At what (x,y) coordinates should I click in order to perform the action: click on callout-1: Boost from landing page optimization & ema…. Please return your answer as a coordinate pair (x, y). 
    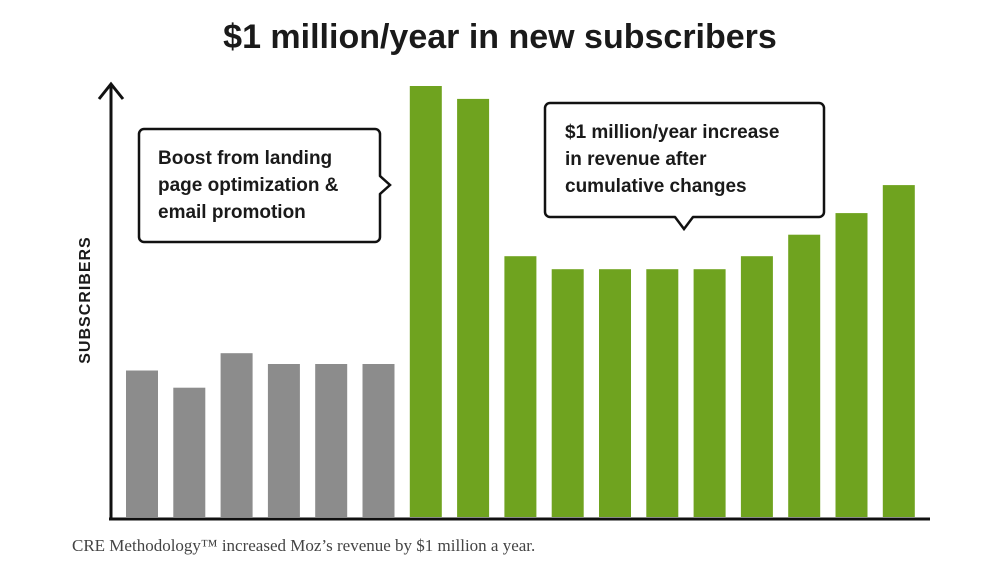
    Looking at the image, I should click on (264, 185).